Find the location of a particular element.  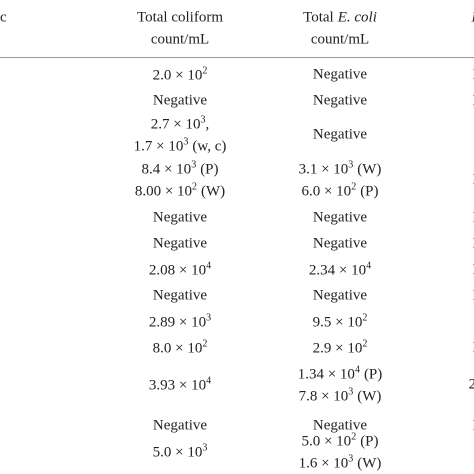

left-header: c is located at coordinates (3, 17).